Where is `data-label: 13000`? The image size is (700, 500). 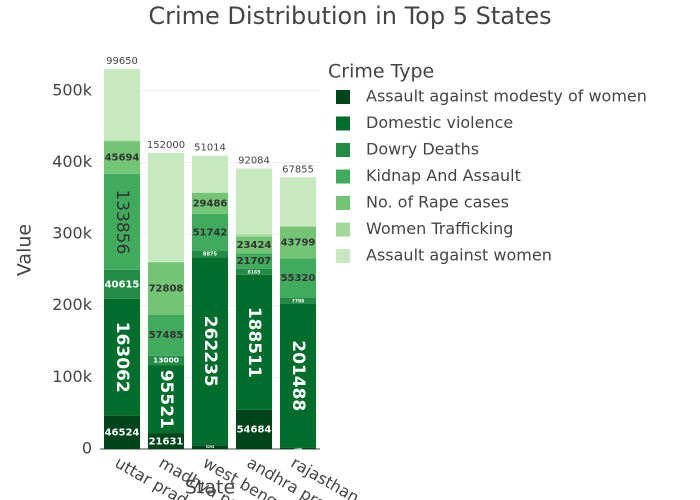
data-label: 13000 is located at coordinates (166, 359).